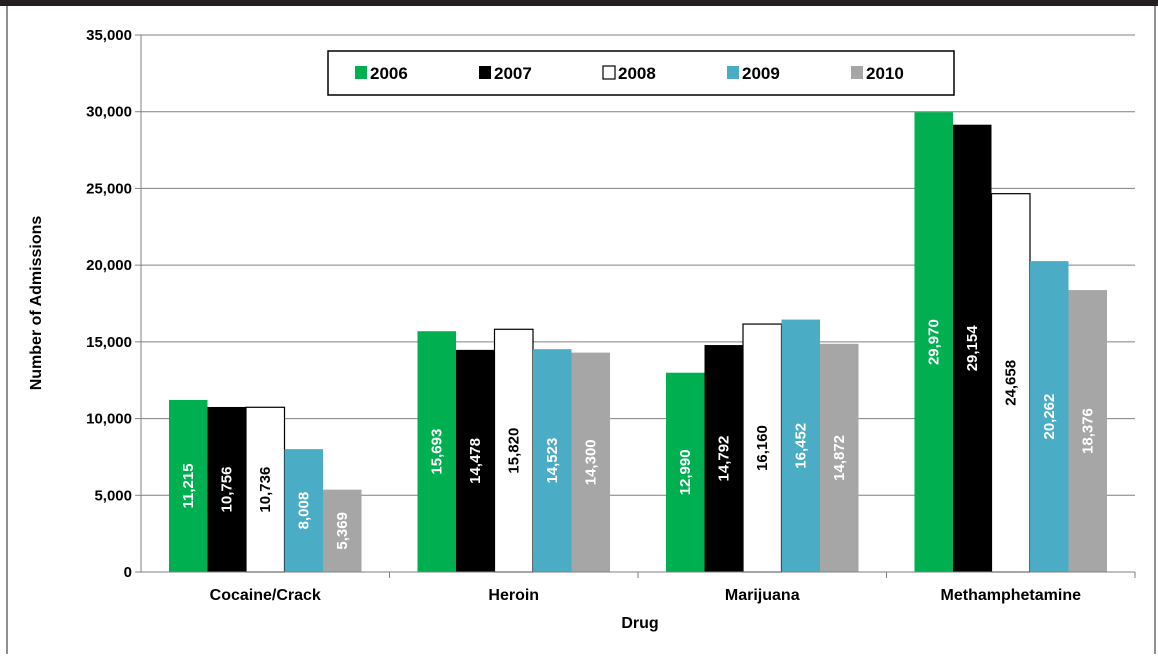  I want to click on data-label: 14,792, so click(724, 459).